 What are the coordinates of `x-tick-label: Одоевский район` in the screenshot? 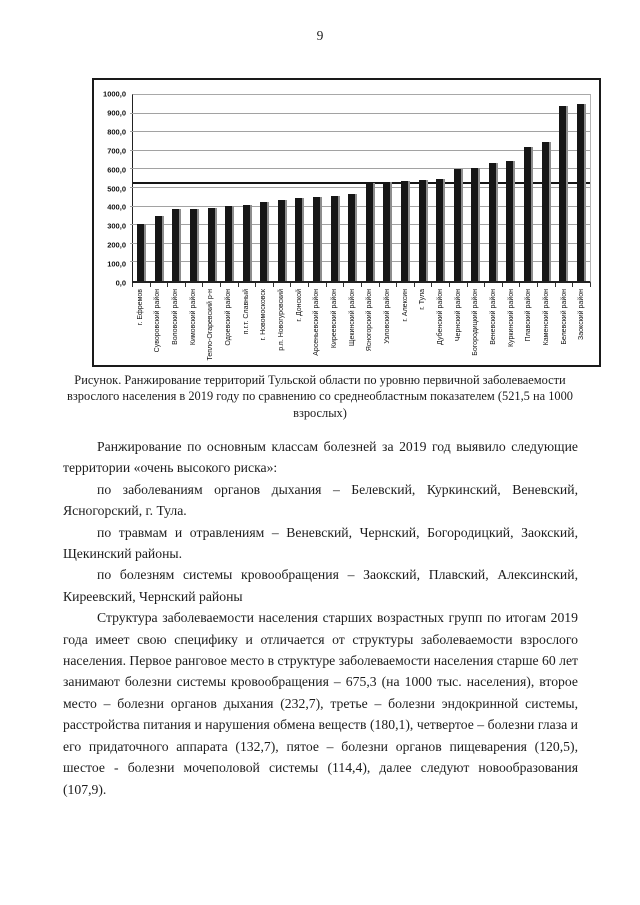 It's located at (229, 317).